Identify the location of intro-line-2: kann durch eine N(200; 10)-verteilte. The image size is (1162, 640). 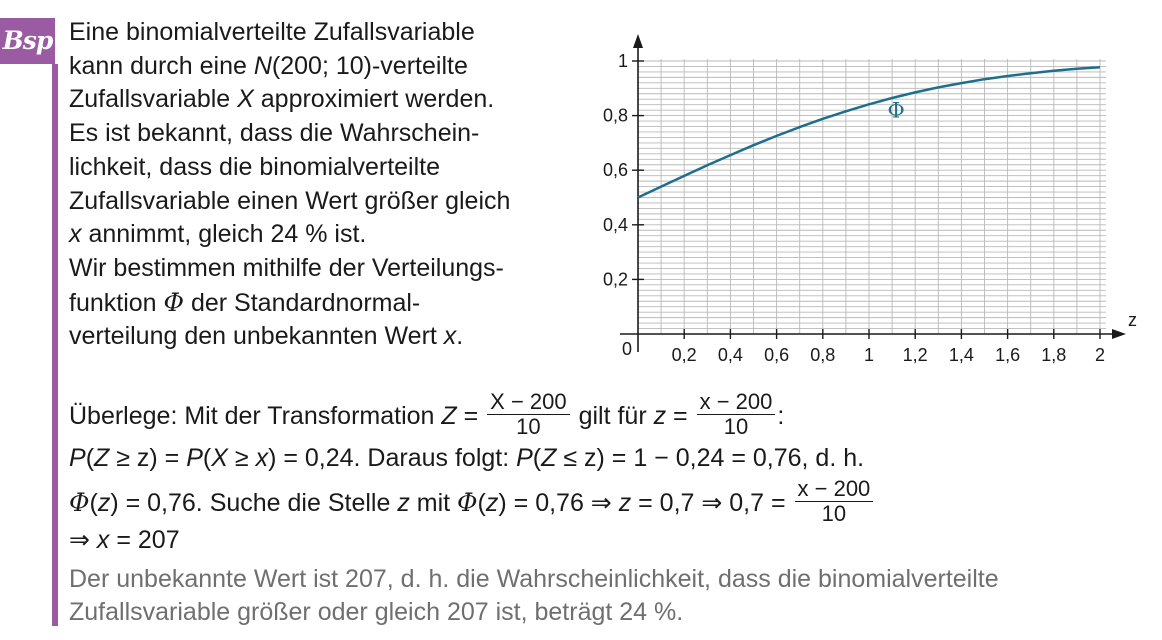
(268, 65).